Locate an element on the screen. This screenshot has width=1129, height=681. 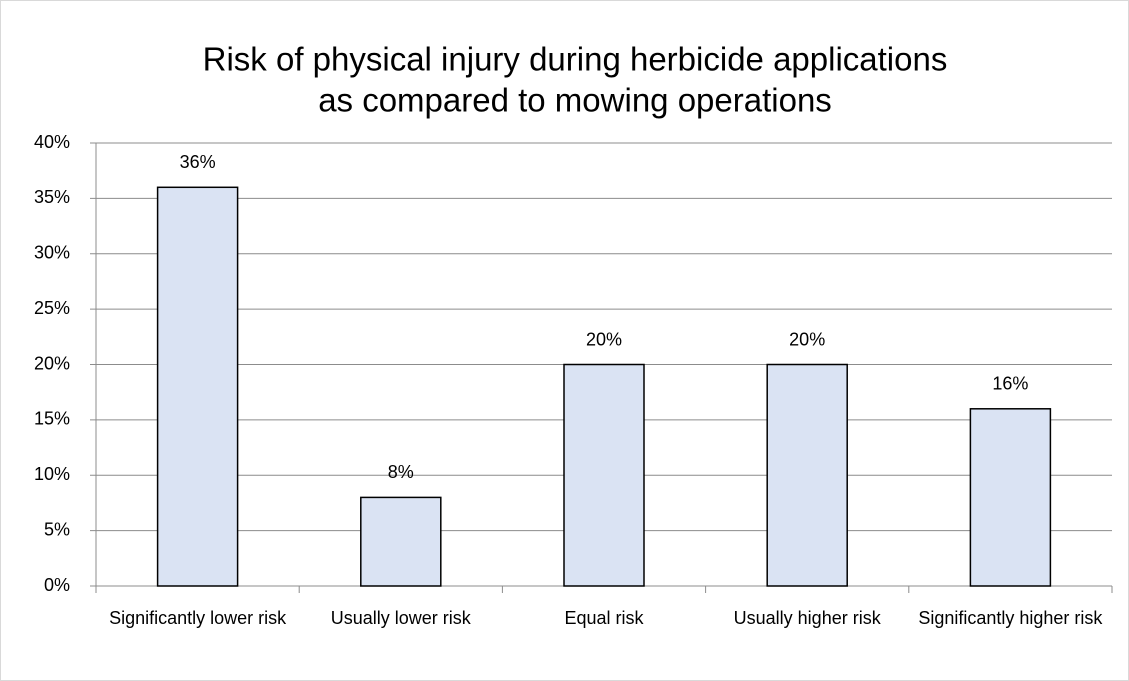
y-tick-label: 20% is located at coordinates (52, 363).